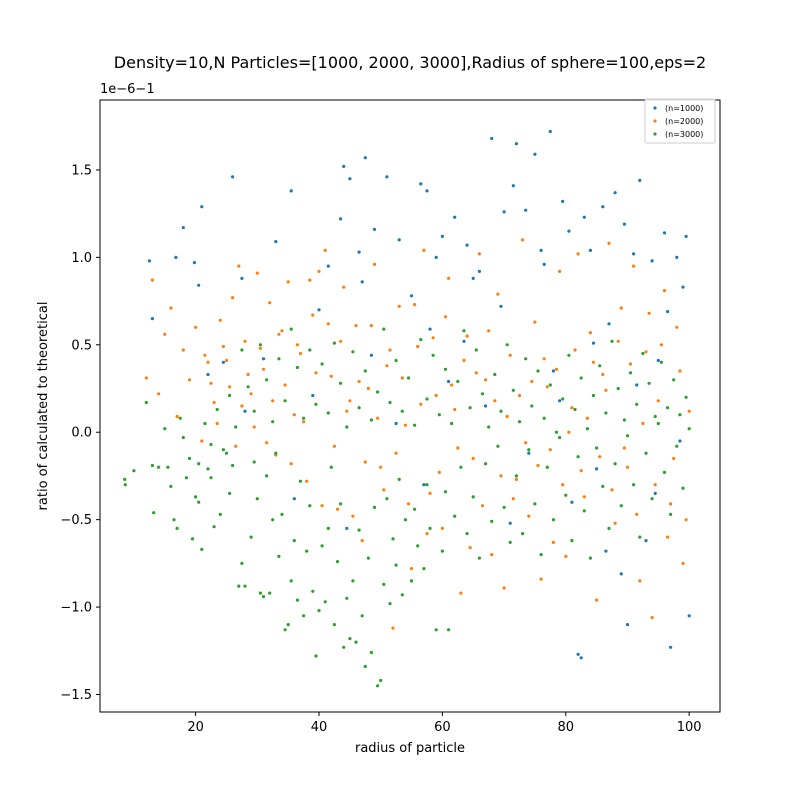  I want to click on y-tick-label-2: −0.5, so click(76, 520).